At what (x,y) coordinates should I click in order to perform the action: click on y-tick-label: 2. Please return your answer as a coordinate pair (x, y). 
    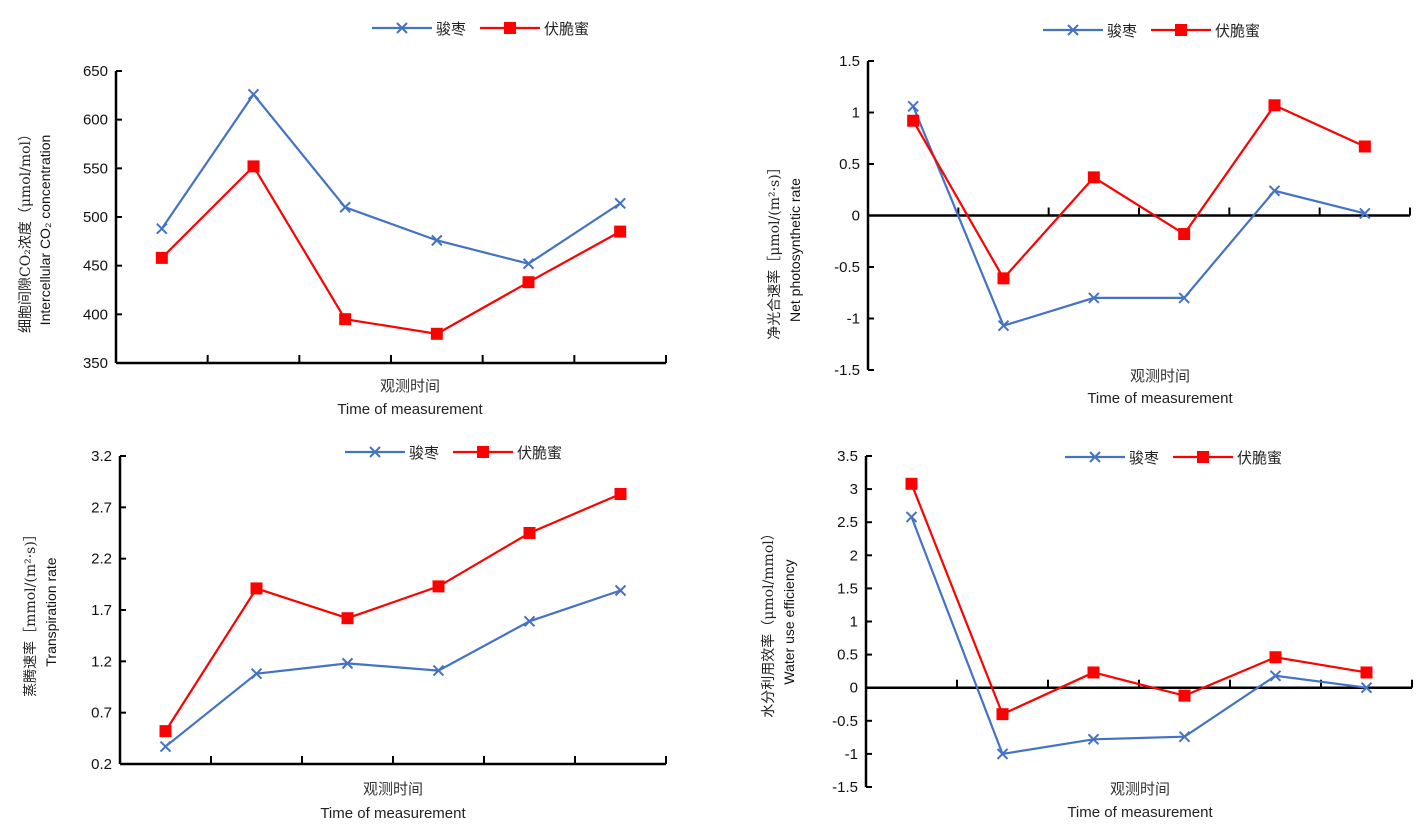
    Looking at the image, I should click on (854, 555).